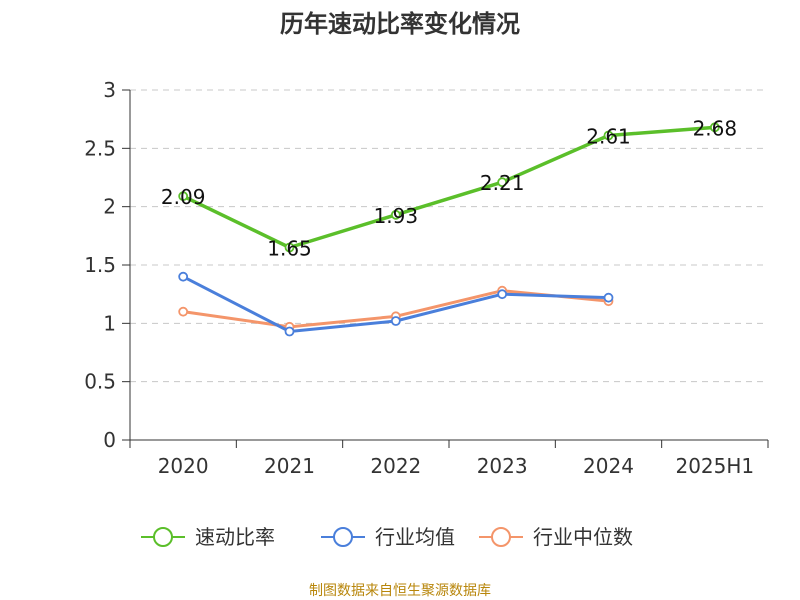  What do you see at coordinates (714, 466) in the screenshot?
I see `x-tick-label: 2025H1` at bounding box center [714, 466].